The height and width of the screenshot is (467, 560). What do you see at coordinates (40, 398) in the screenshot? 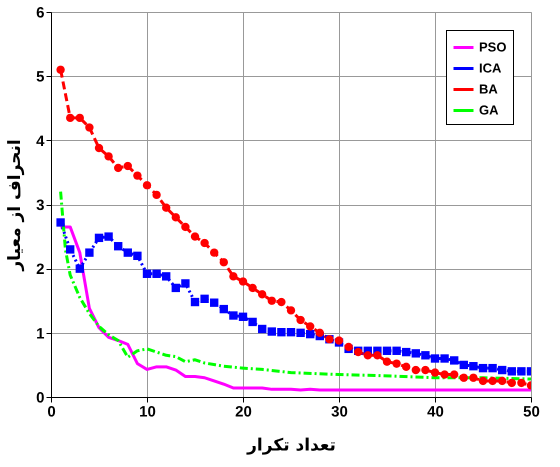
I see `y-tick-label: 0` at bounding box center [40, 398].